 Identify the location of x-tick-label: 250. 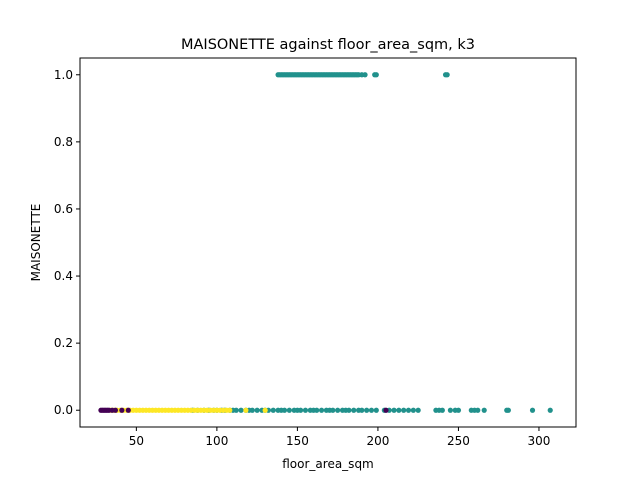
(458, 441).